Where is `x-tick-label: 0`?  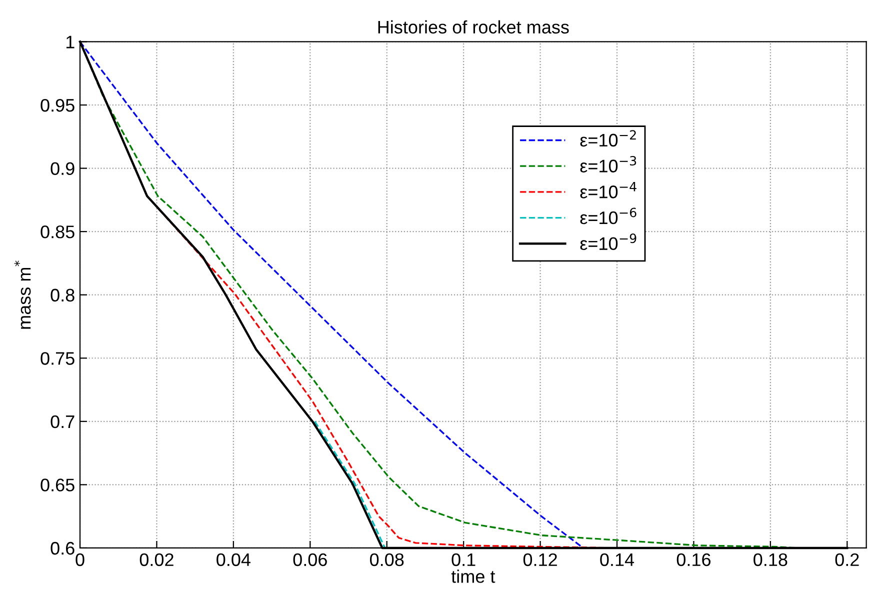
x-tick-label: 0 is located at coordinates (80, 559).